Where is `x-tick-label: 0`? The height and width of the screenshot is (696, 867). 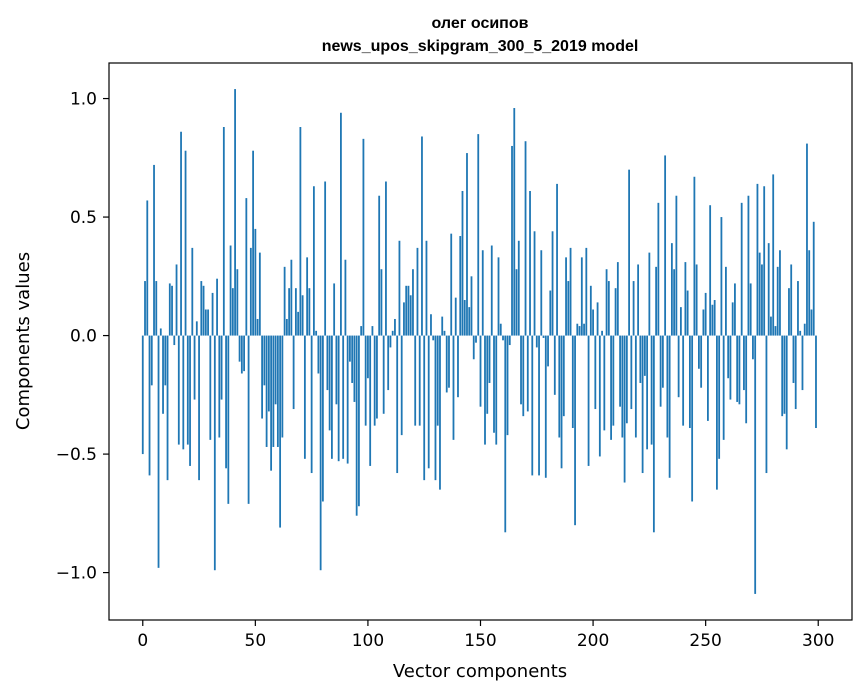
x-tick-label: 0 is located at coordinates (142, 641).